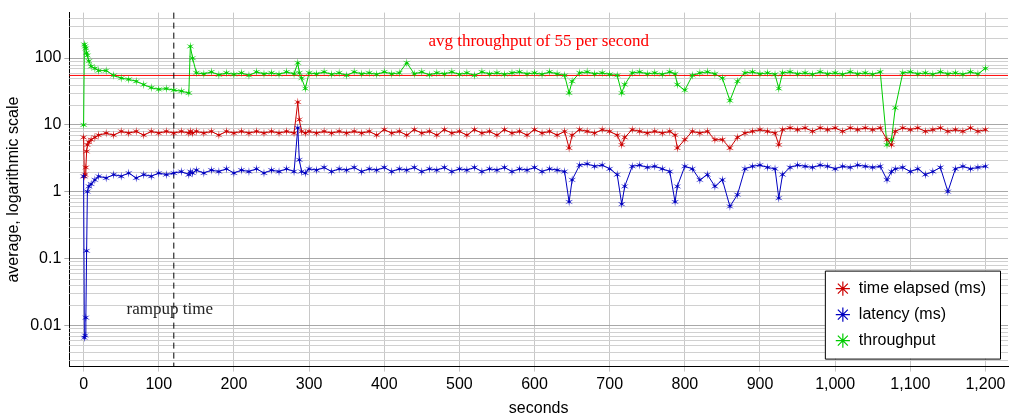 Image resolution: width=1010 pixels, height=420 pixels. I want to click on legend-label: throughput, so click(897, 340).